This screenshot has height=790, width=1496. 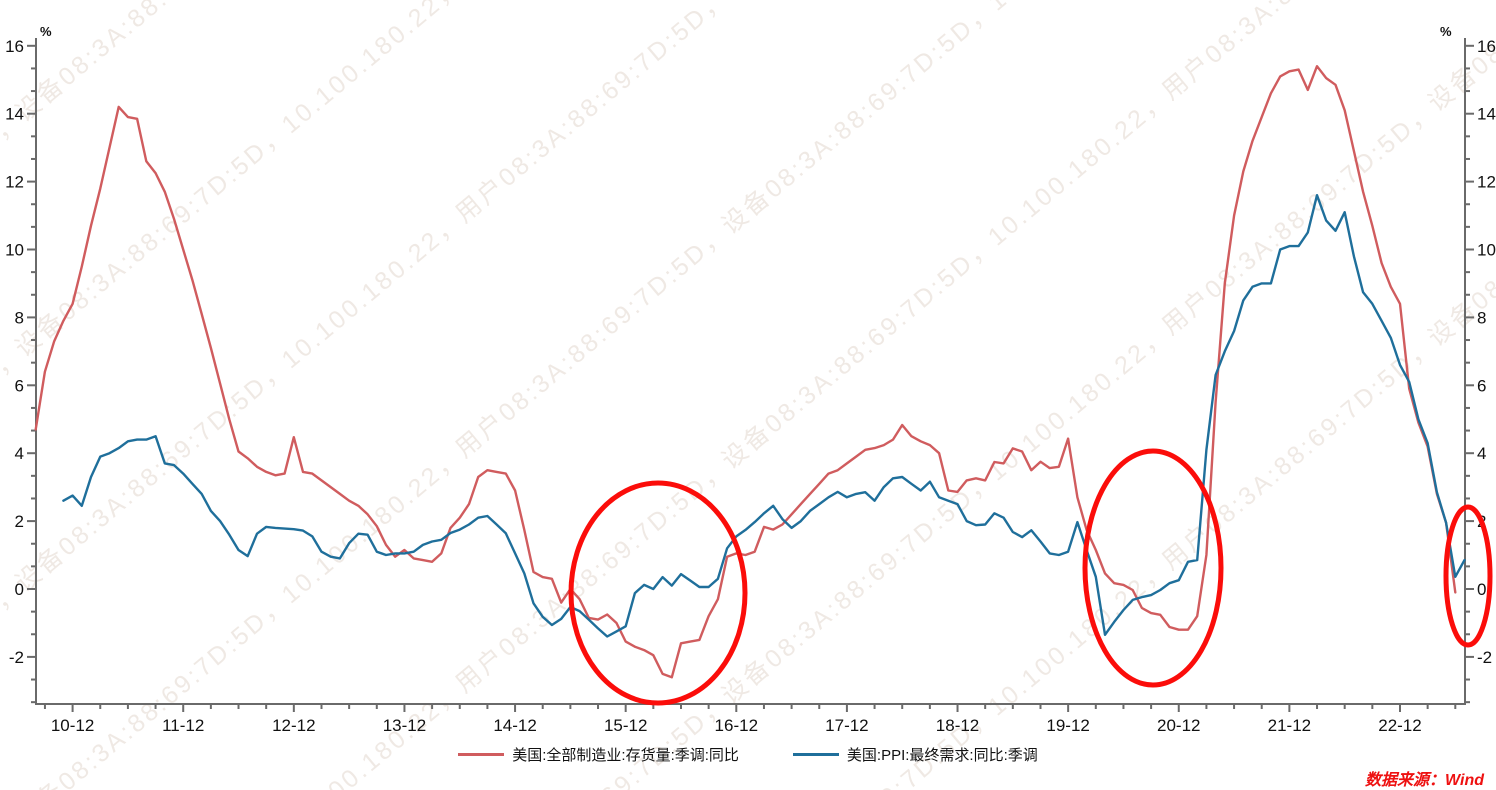 What do you see at coordinates (1424, 780) in the screenshot?
I see `data-source-note: 数据来源：Wind` at bounding box center [1424, 780].